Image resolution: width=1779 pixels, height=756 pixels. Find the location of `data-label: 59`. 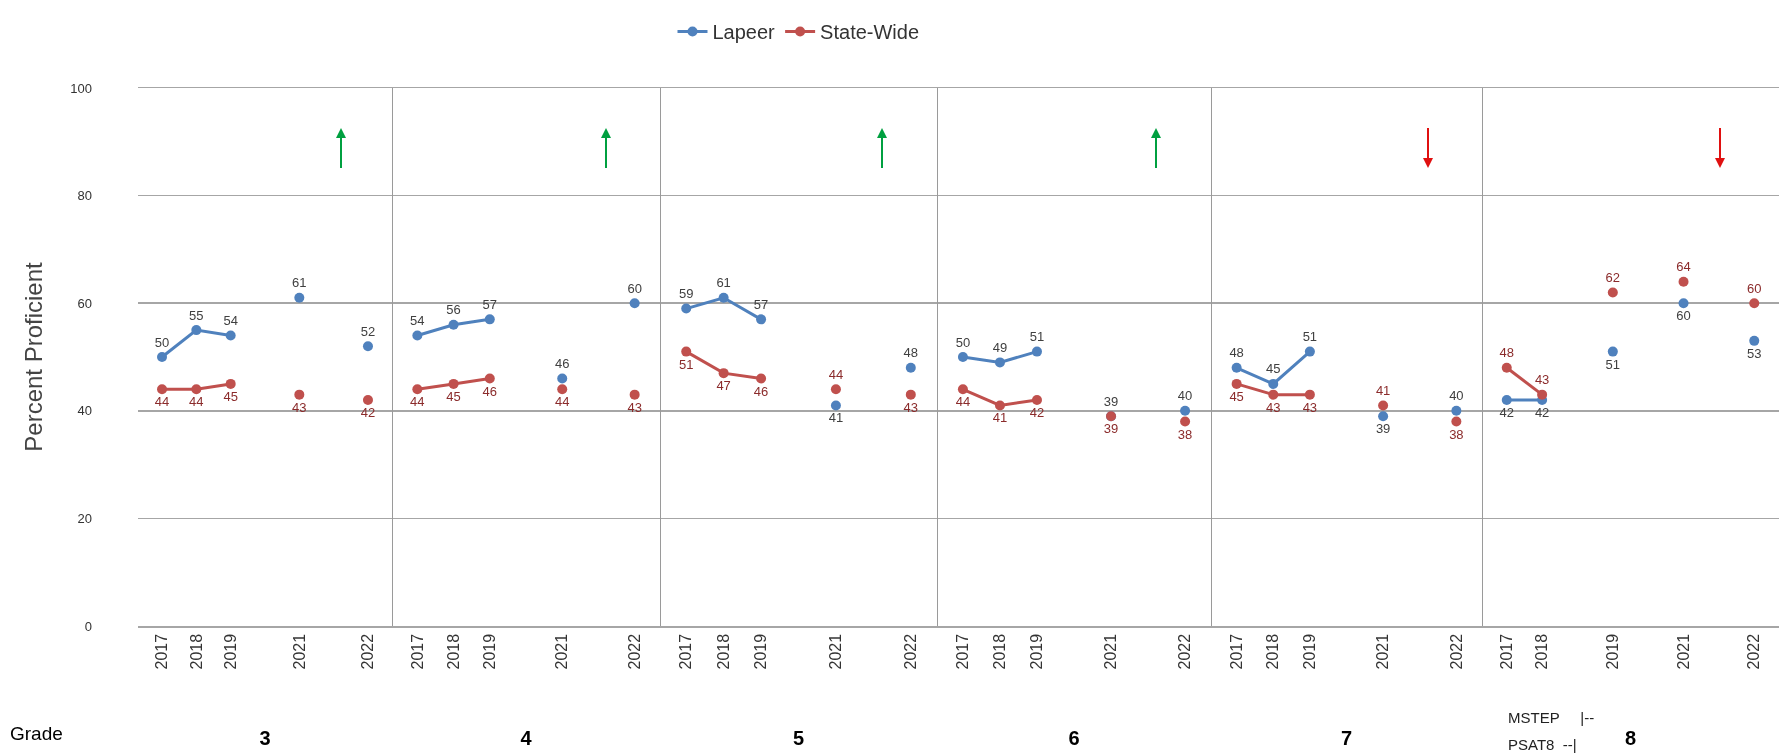

data-label: 59 is located at coordinates (686, 294).